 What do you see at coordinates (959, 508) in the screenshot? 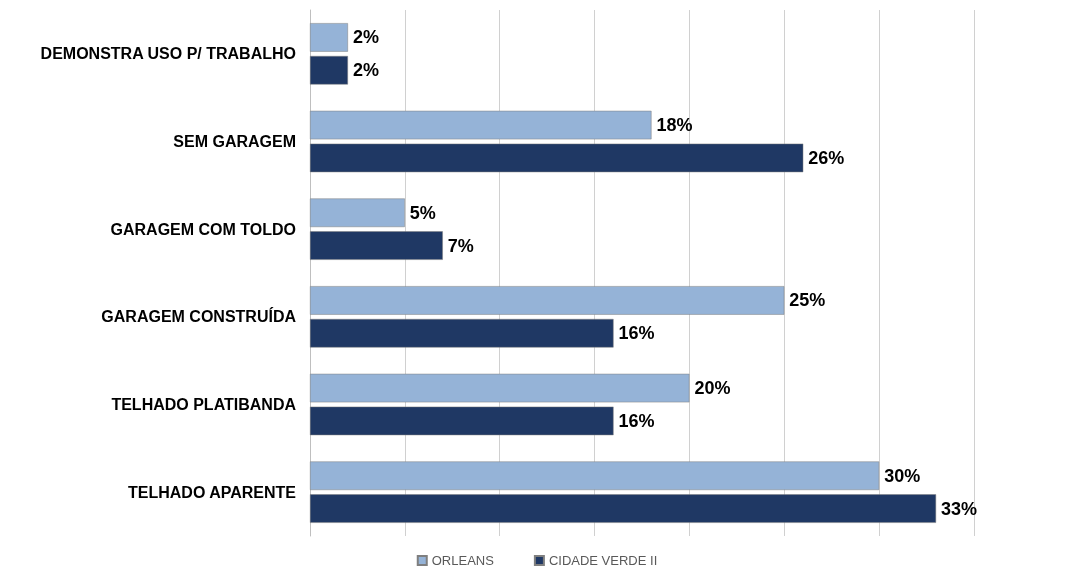
I see `data-label: 33%` at bounding box center [959, 508].